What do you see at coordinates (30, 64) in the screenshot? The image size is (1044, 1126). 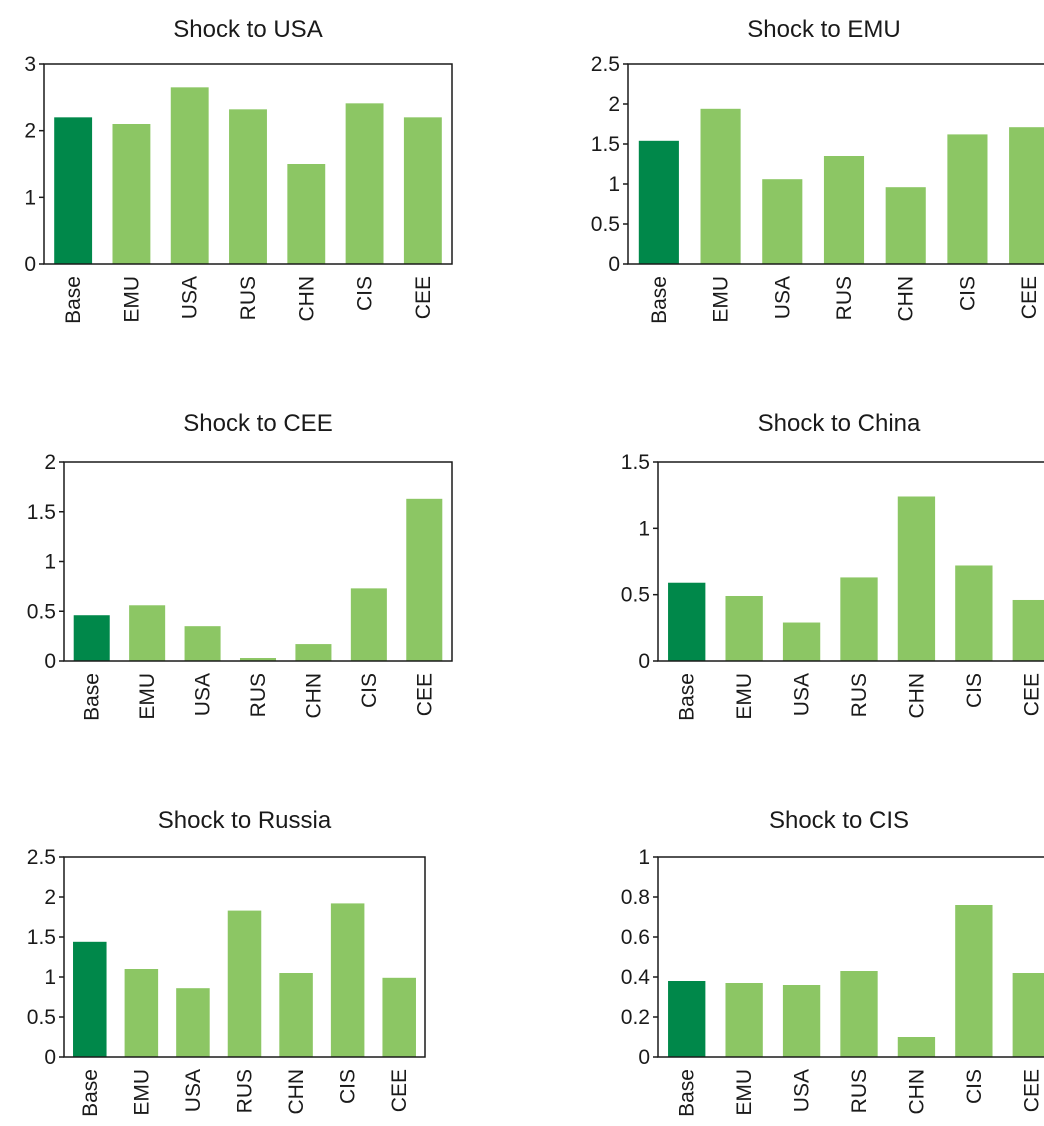 I see `y-tick-label: 3` at bounding box center [30, 64].